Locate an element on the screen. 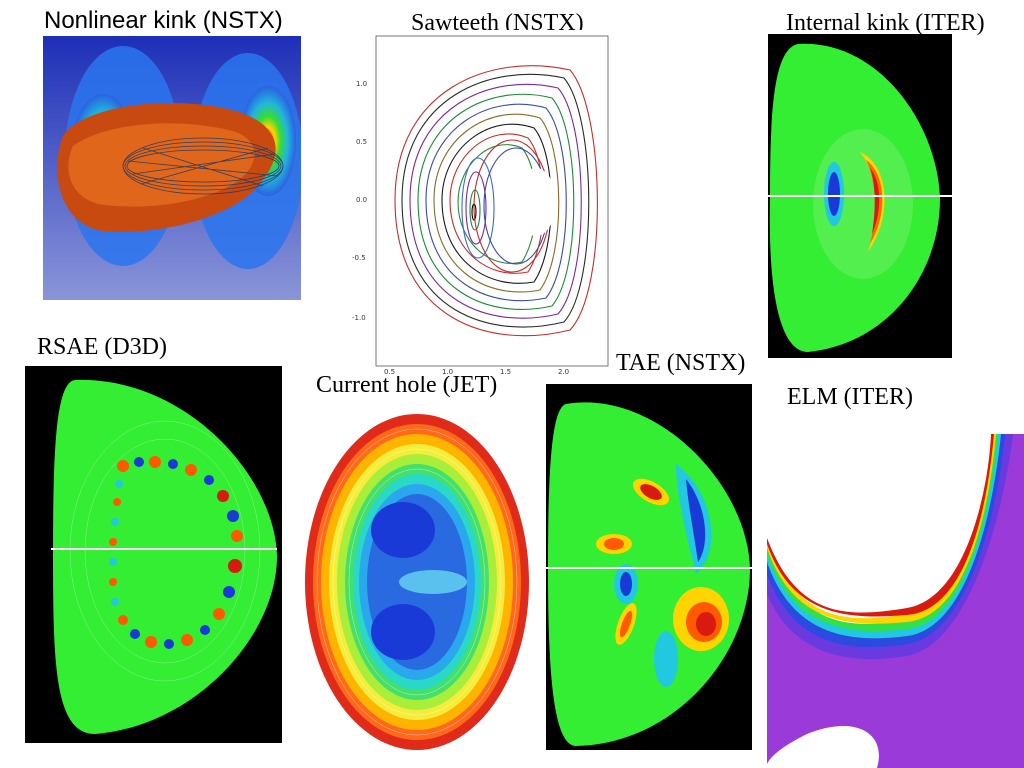  sawteeth-y-ticks: 1.0 0.5 0.0 -0.5 -1.0 is located at coordinates (359, 201).